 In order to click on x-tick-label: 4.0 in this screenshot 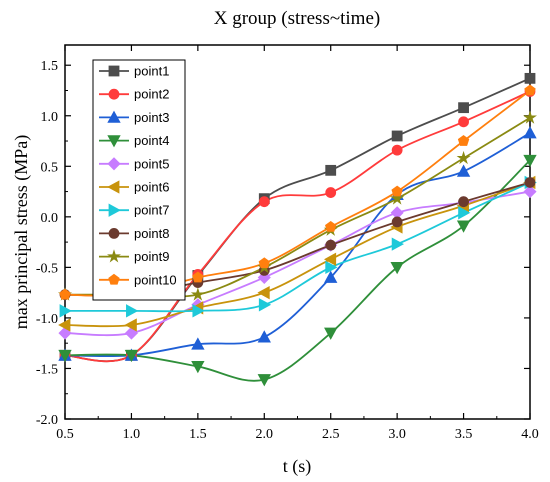, I will do `click(530, 434)`.